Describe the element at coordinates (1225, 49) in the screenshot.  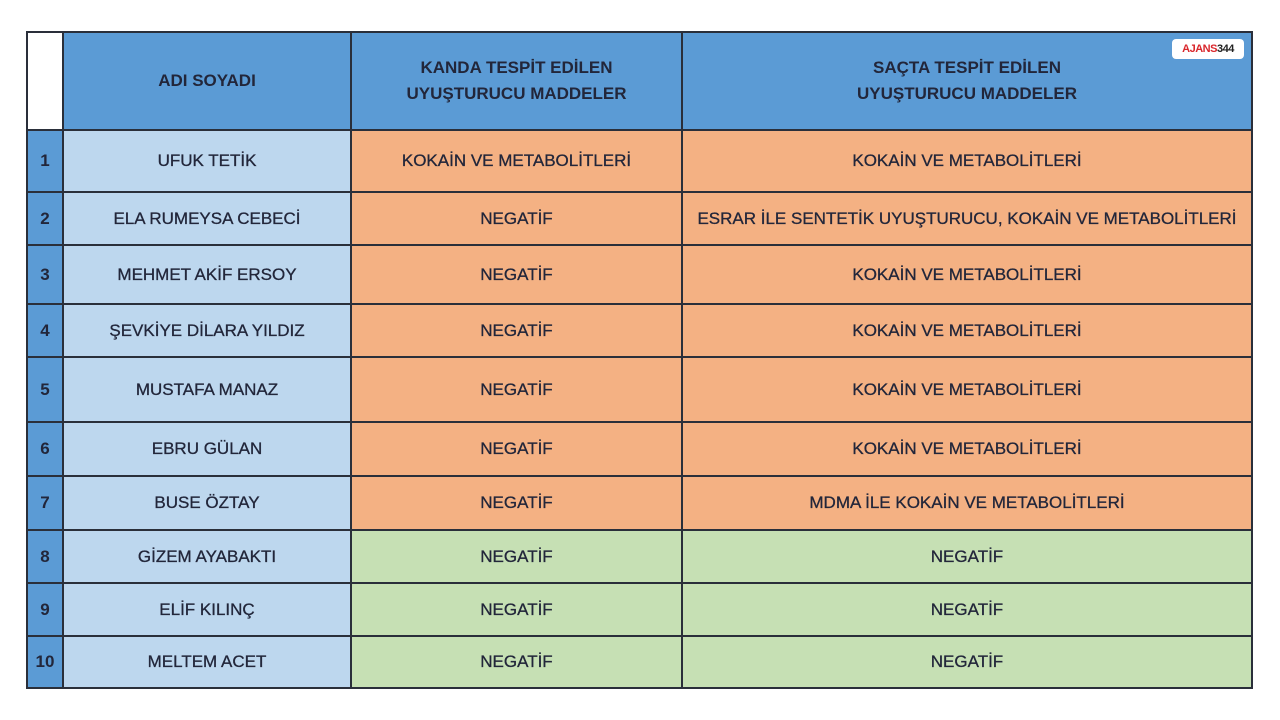
I see `logo-text-b: 344` at that location.